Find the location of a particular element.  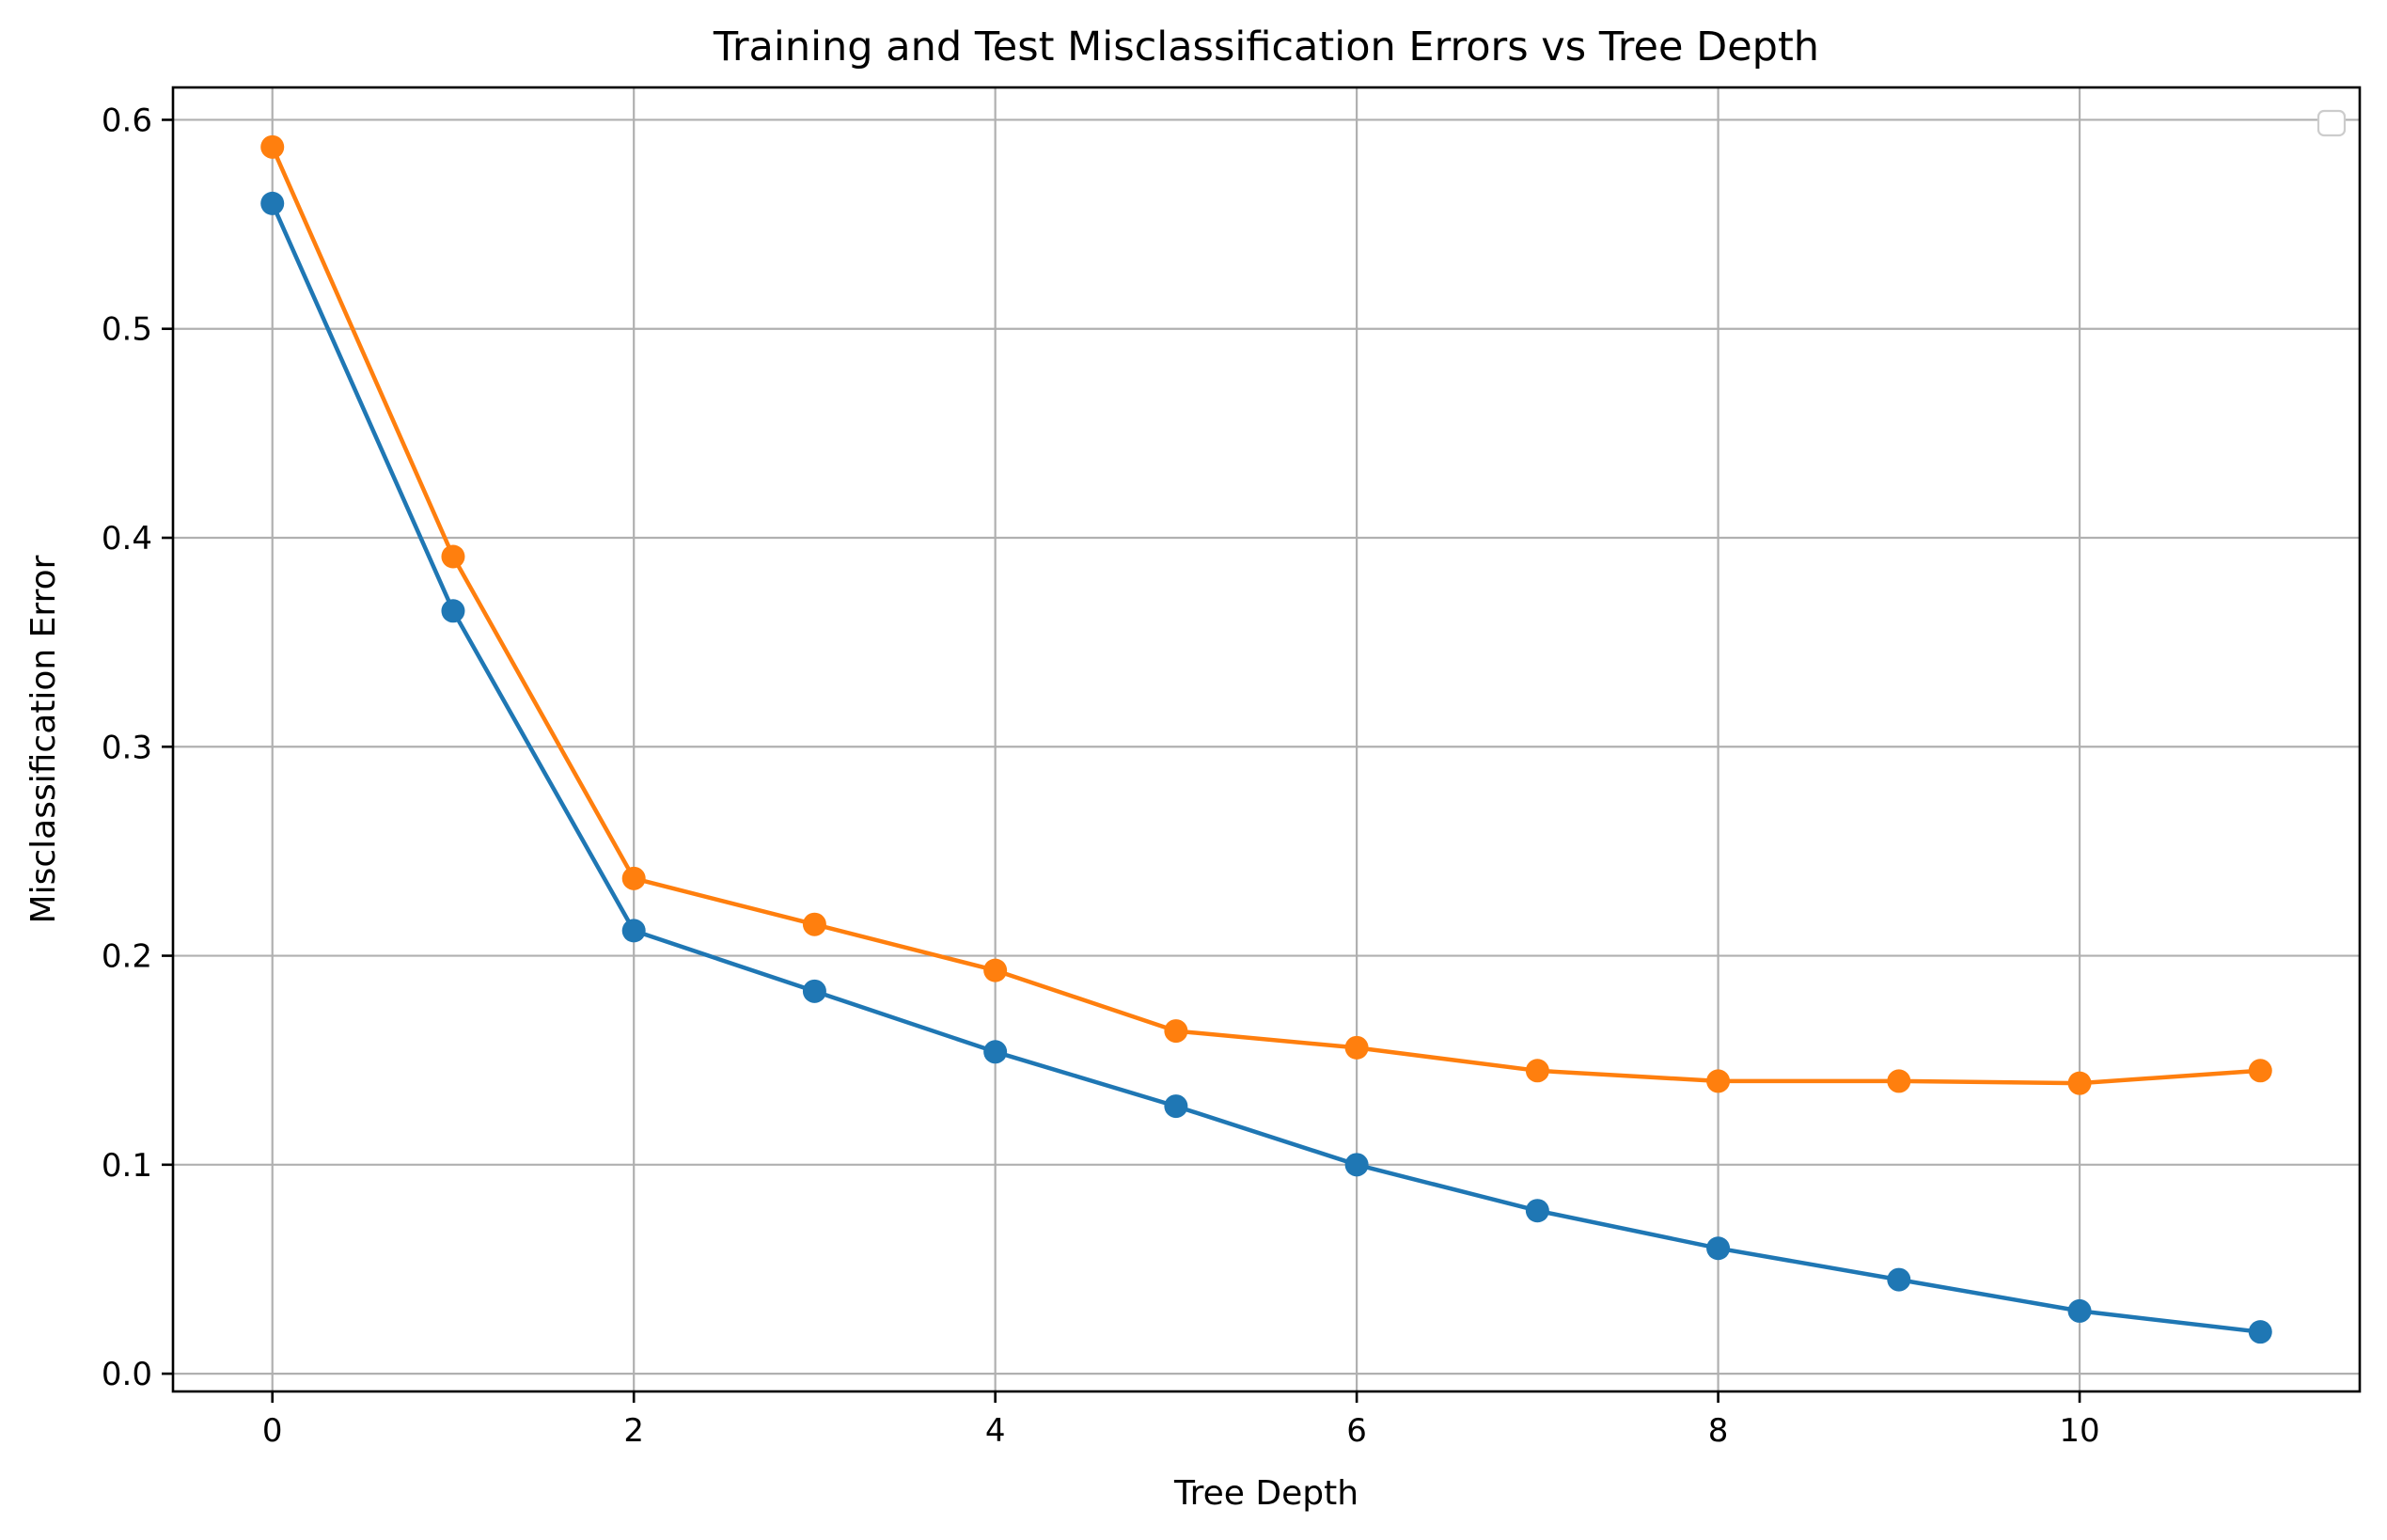

y-tick-label: 0.6 is located at coordinates (127, 121).